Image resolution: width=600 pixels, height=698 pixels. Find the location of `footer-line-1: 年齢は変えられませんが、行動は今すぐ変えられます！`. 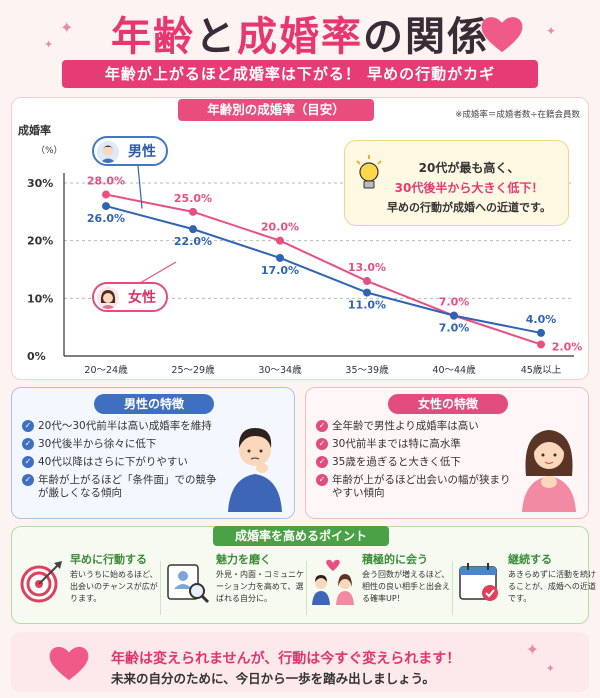

footer-line-1: 年齢は変えられませんが、行動は今すぐ変えられます！ is located at coordinates (286, 659).